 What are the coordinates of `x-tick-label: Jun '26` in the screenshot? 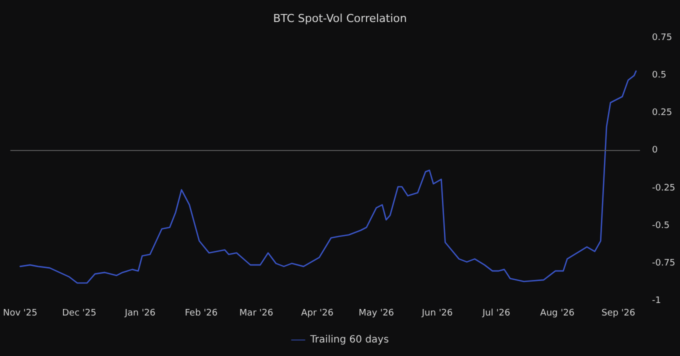 It's located at (437, 313).